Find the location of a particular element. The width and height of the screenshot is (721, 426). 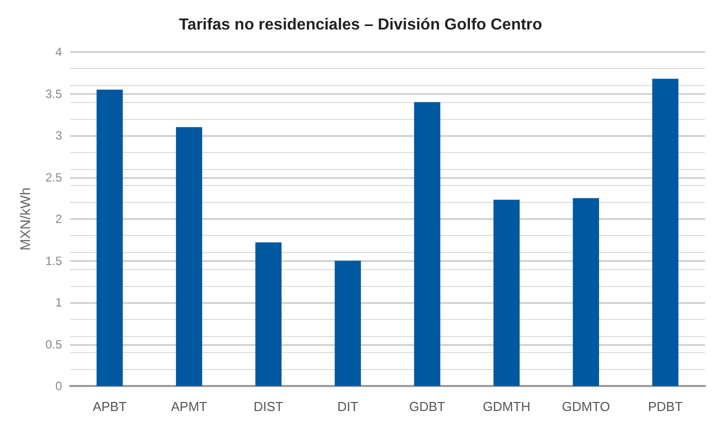

y-tick-label: 2.5 is located at coordinates (53, 177).